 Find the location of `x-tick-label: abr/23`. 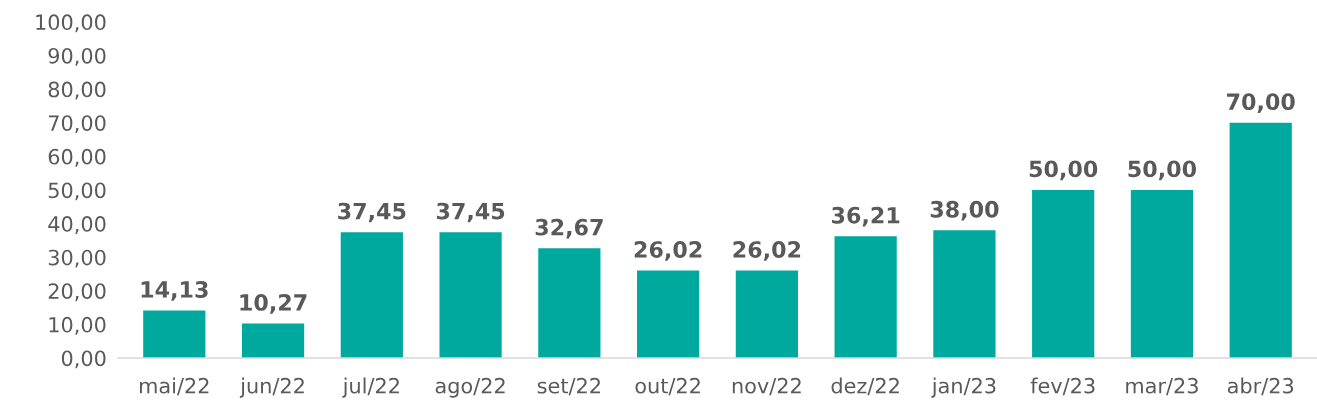

x-tick-label: abr/23 is located at coordinates (1260, 386).